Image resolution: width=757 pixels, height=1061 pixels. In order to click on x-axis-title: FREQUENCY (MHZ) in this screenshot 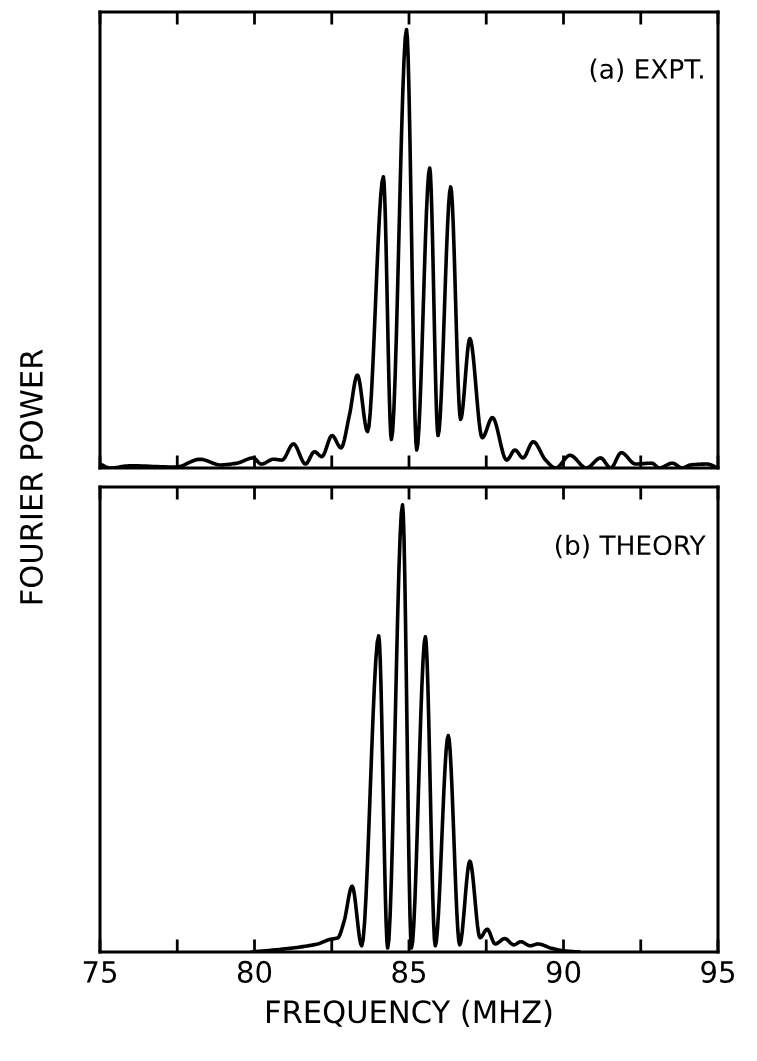, I will do `click(409, 1013)`.